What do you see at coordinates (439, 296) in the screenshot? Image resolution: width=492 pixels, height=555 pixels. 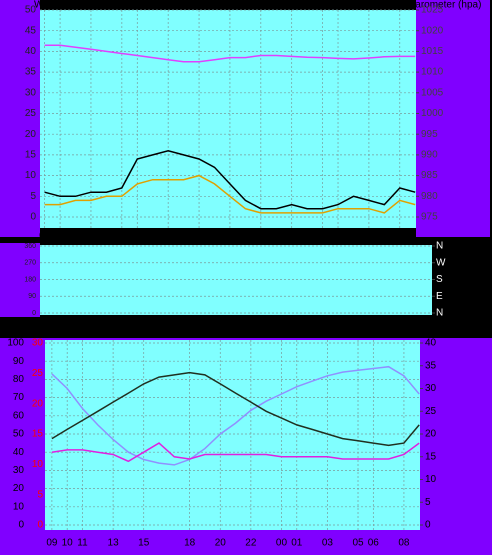 I see `y2-tick-label: E` at bounding box center [439, 296].